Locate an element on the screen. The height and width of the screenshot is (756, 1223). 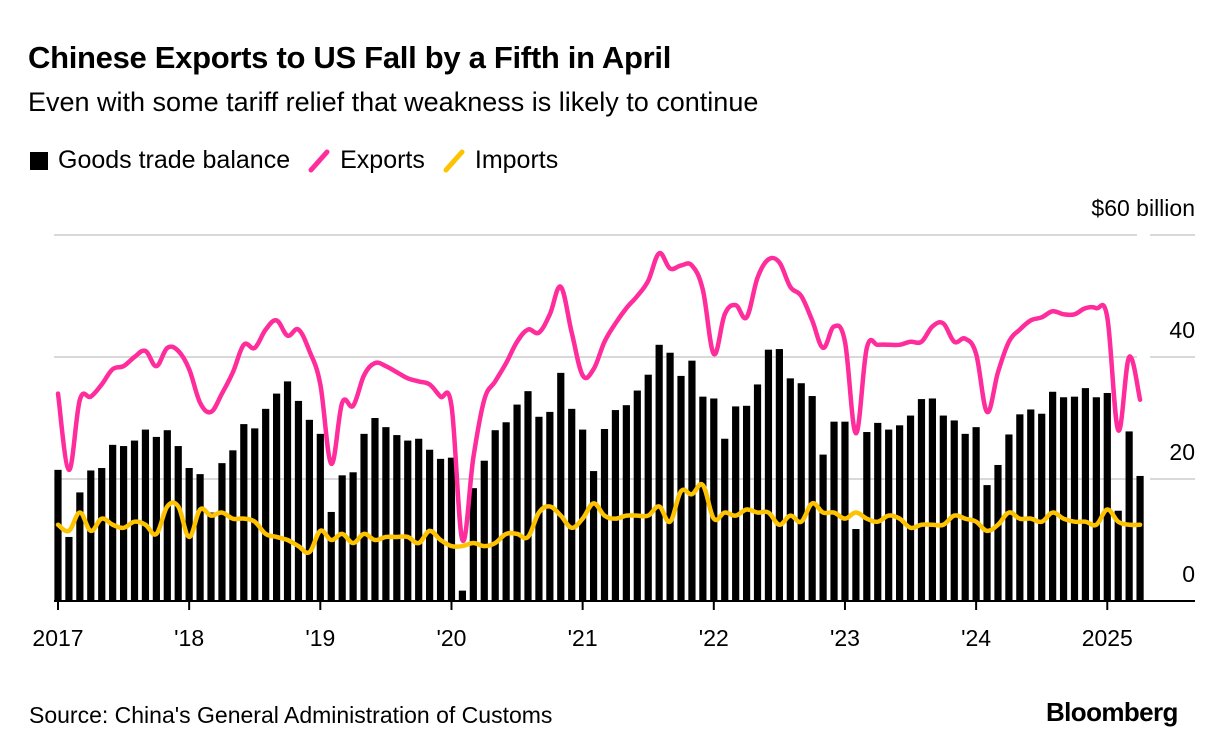
y-tick-label: 20 is located at coordinates (1182, 452).